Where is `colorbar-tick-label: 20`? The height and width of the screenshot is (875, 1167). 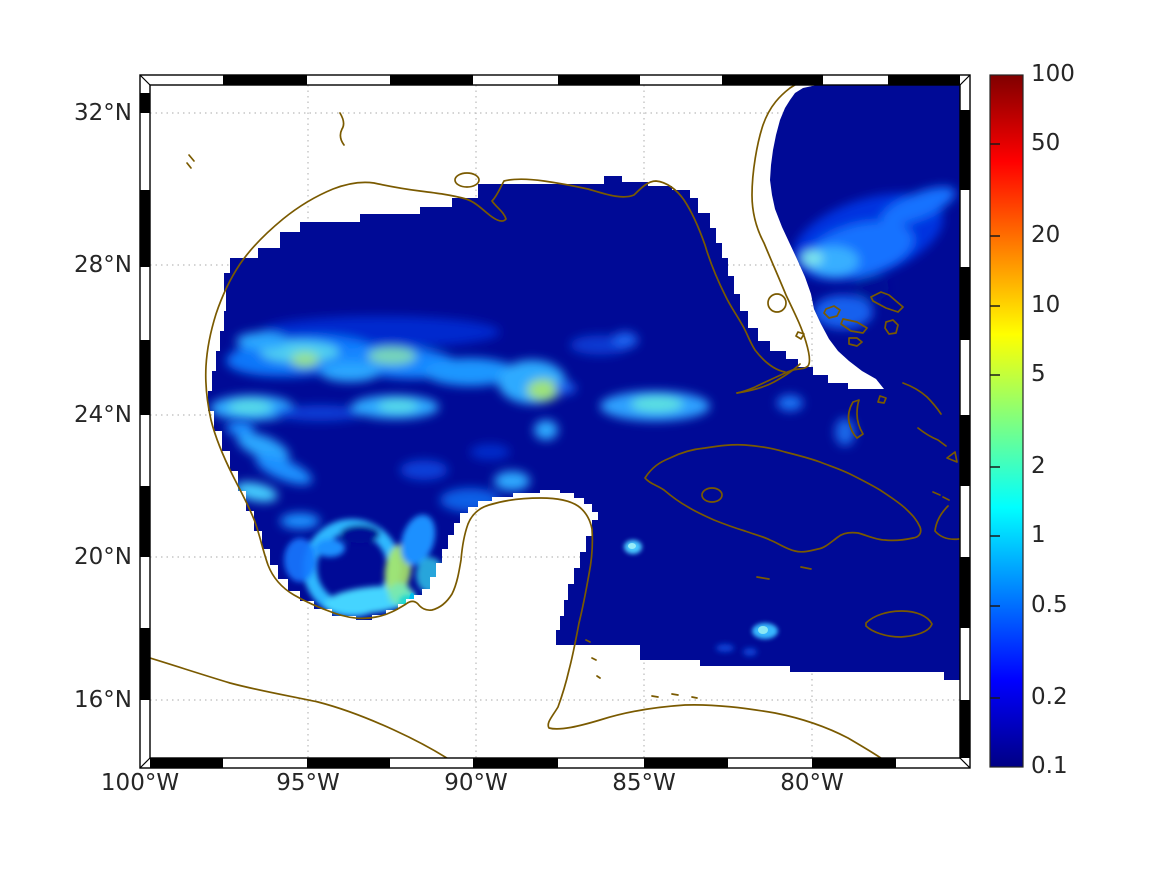 colorbar-tick-label: 20 is located at coordinates (1046, 235).